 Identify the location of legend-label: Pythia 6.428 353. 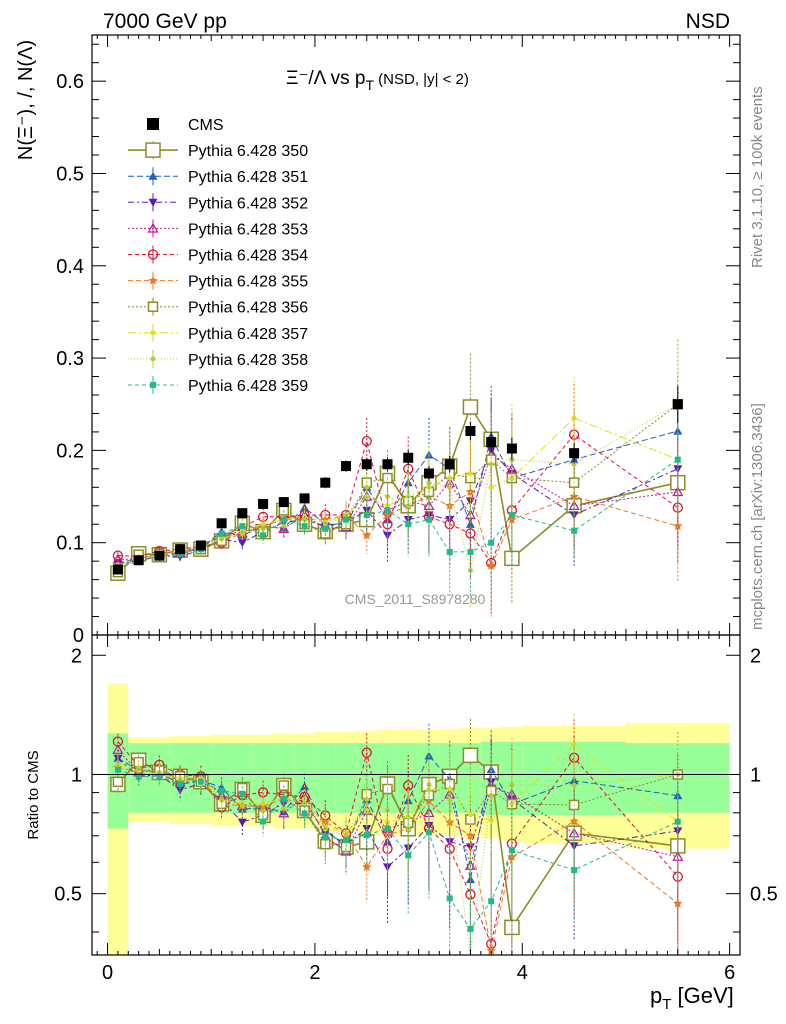
(248, 229).